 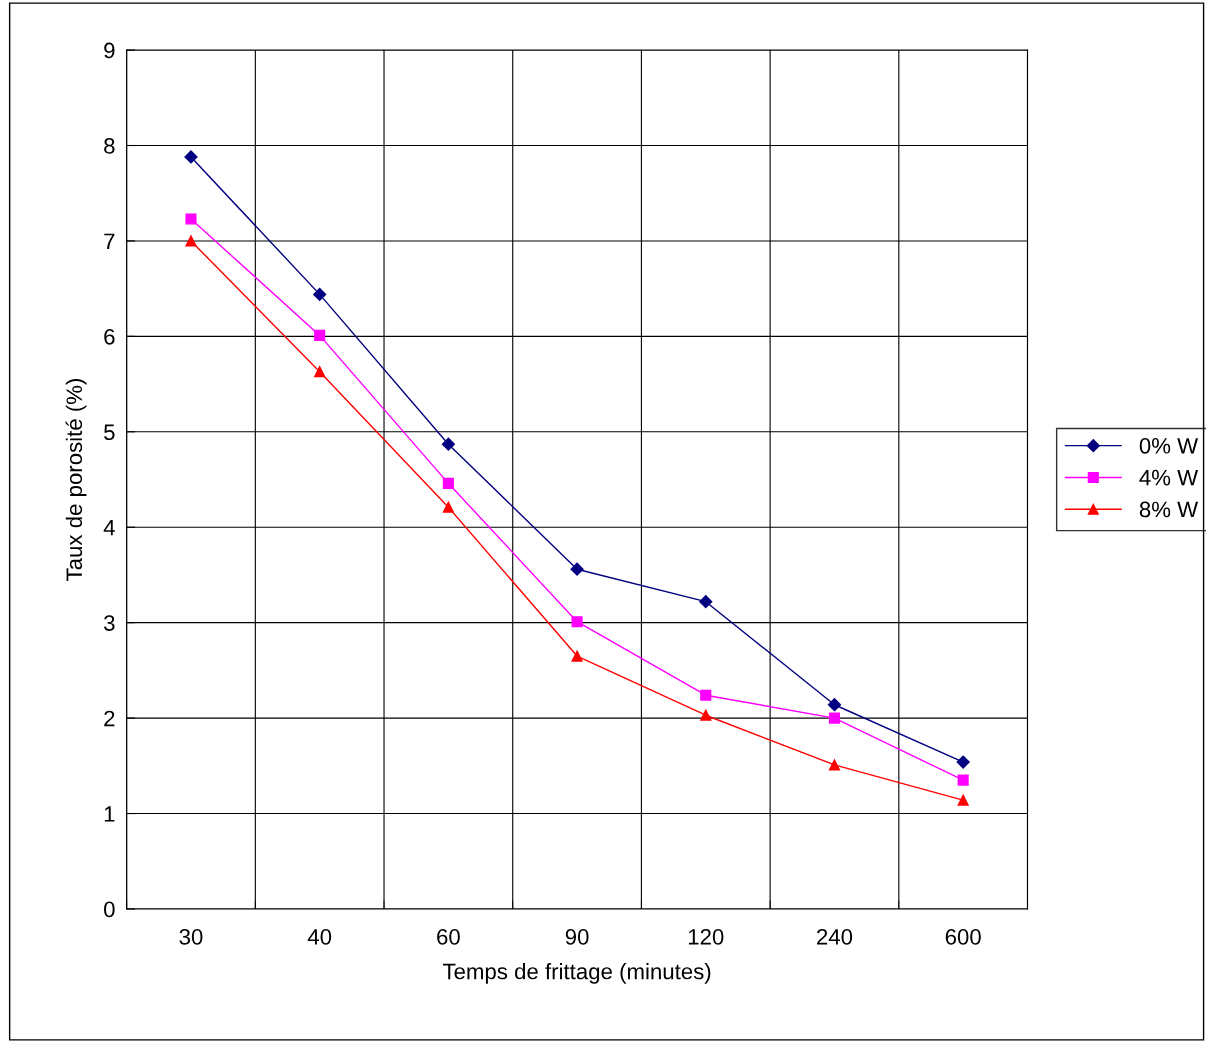 I want to click on legend-label: 4% W, so click(x=1169, y=477).